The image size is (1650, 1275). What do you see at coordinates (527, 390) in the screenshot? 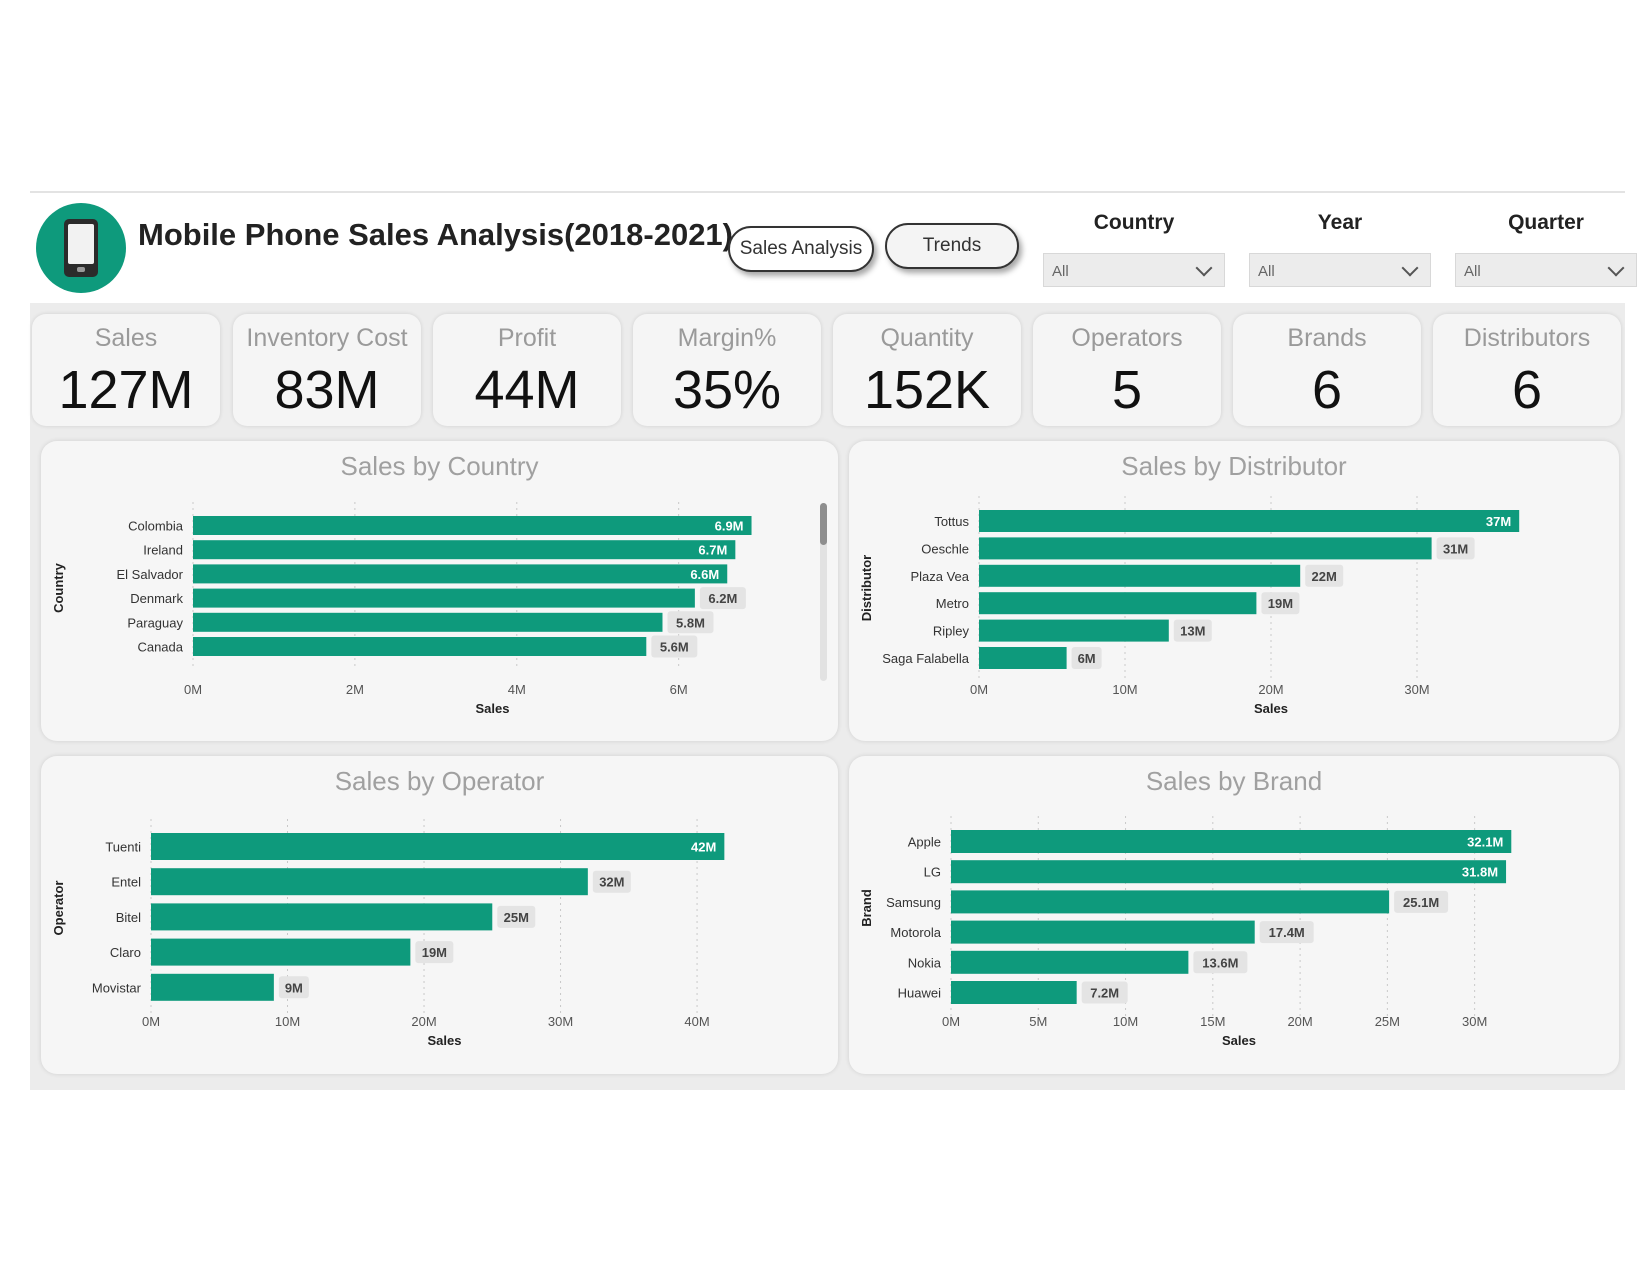
I see `kpi-value: 44M` at bounding box center [527, 390].